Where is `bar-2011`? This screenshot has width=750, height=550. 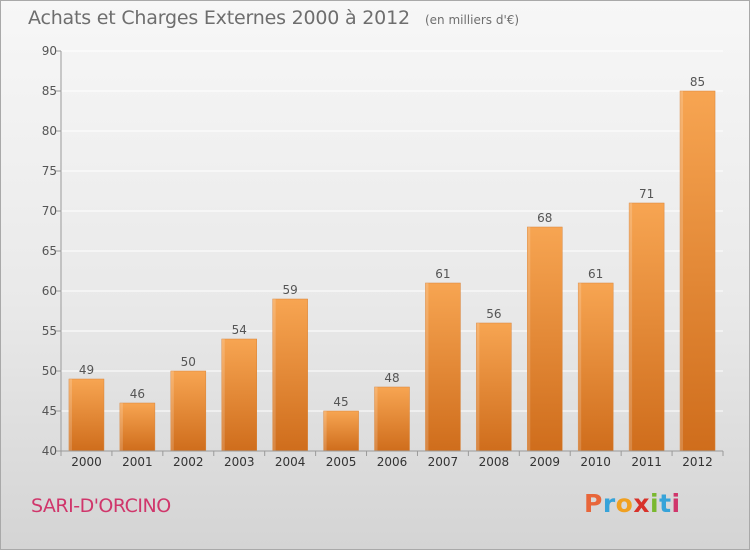 bar-2011 is located at coordinates (646, 327).